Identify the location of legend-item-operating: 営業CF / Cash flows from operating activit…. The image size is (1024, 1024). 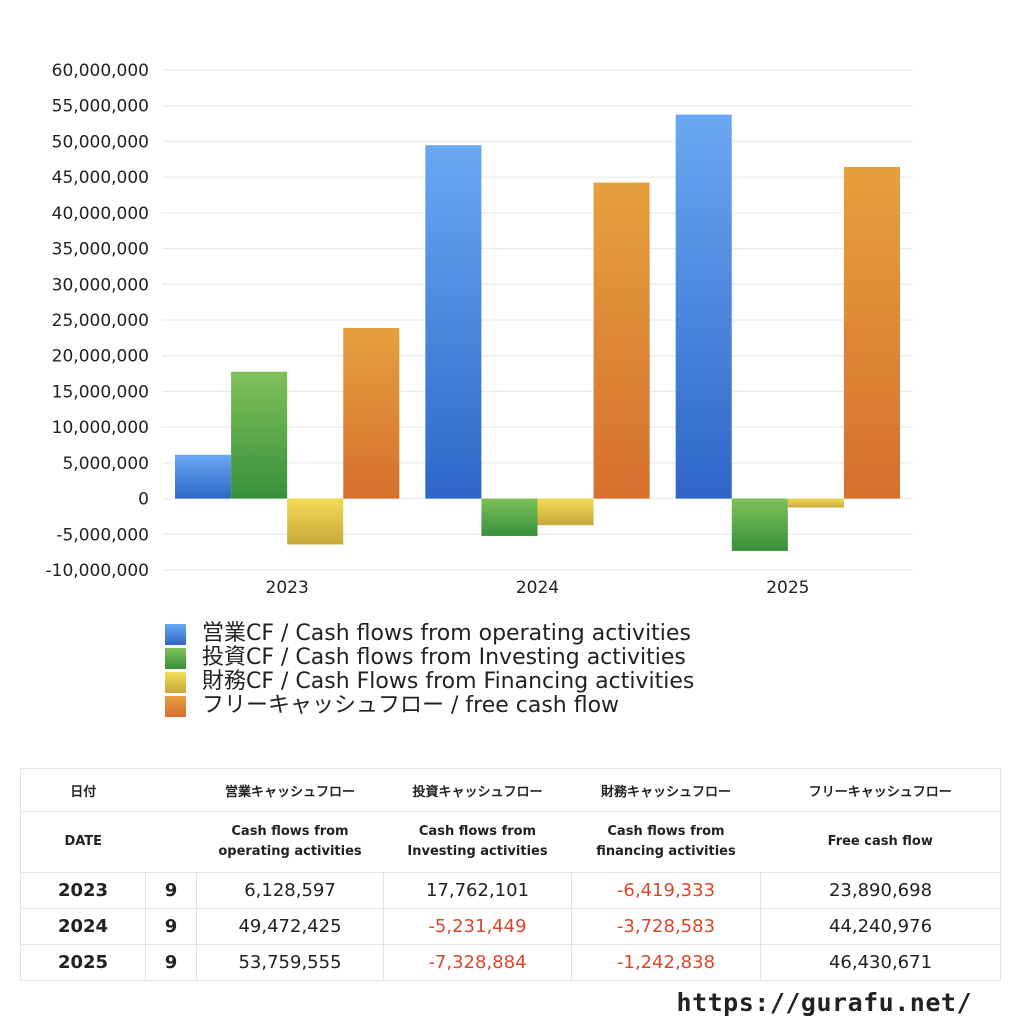
(429, 634).